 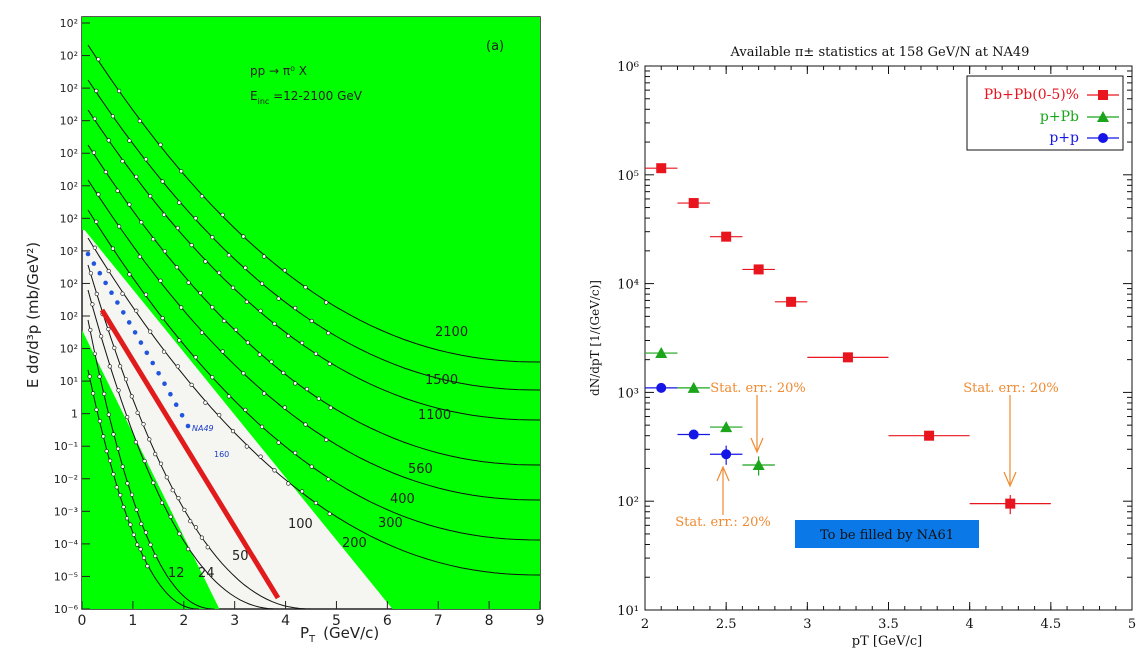 What do you see at coordinates (182, 449) in the screenshot?
I see `left-curve` at bounding box center [182, 449].